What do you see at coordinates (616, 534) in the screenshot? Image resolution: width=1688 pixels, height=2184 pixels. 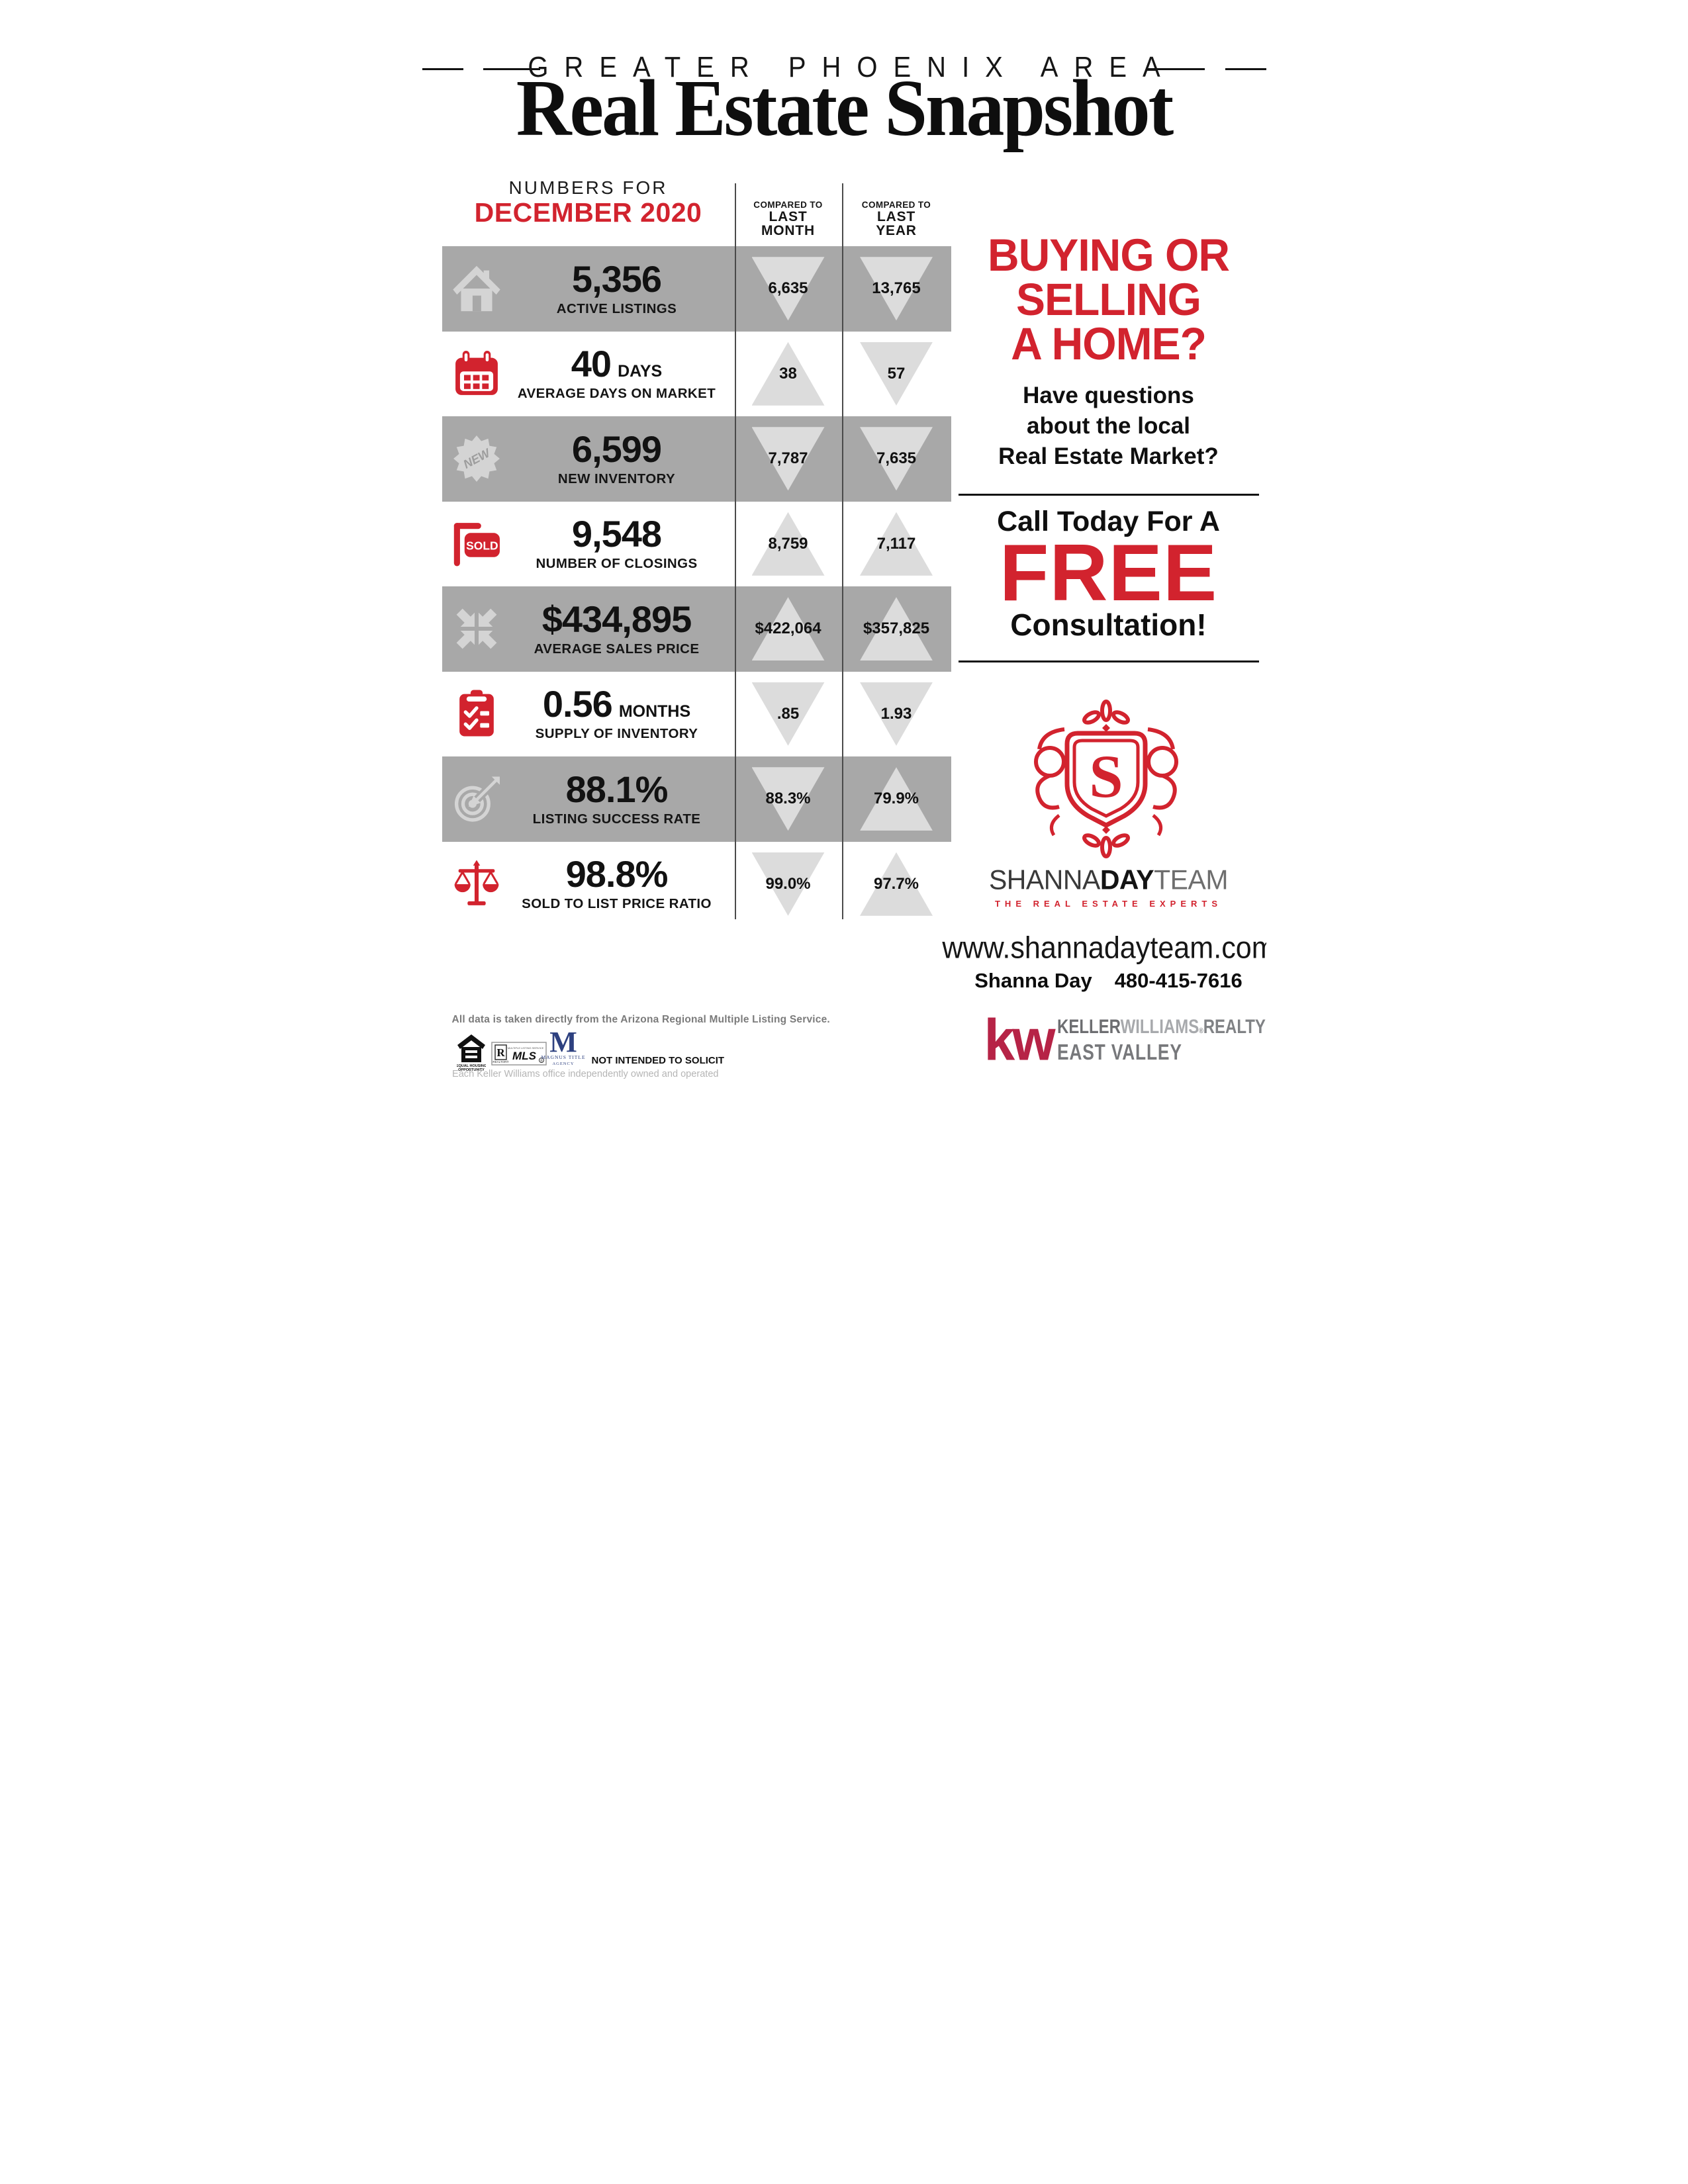 I see `metric-value: 9,548` at bounding box center [616, 534].